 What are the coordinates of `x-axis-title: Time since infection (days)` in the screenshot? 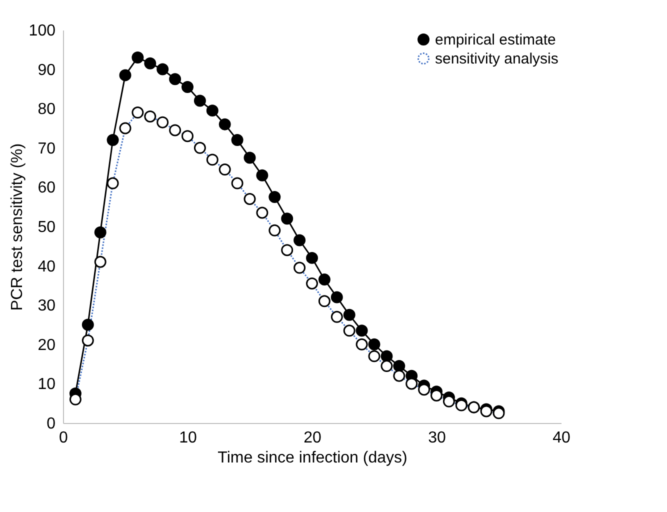 It's located at (313, 458).